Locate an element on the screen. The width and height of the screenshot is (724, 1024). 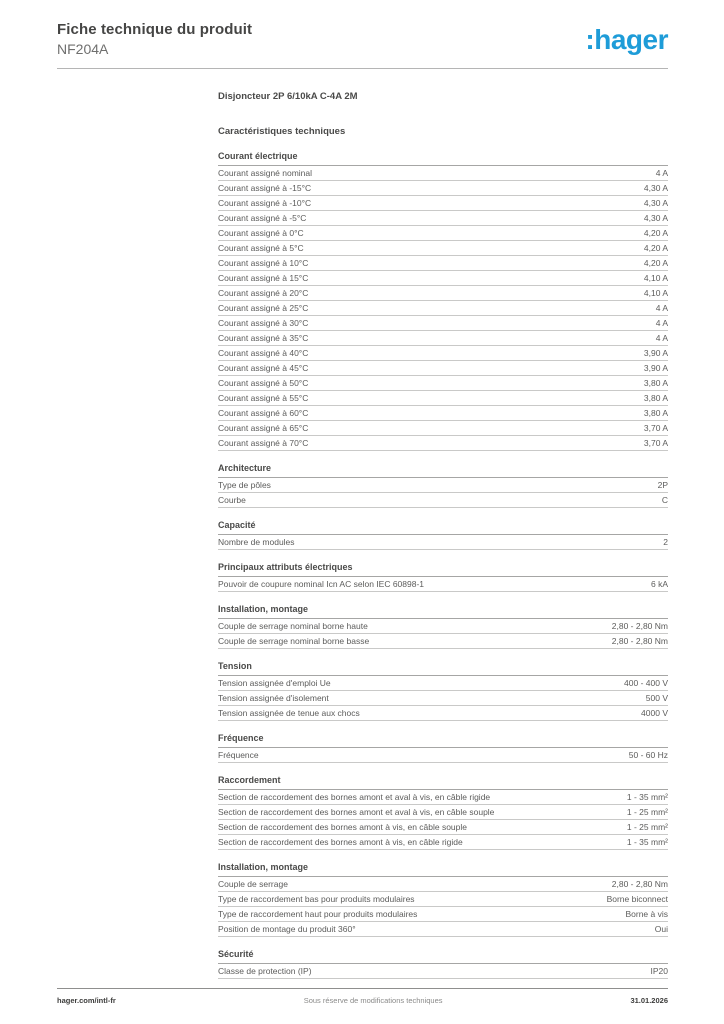
spec-section: Fréquence Fréquence 50 - 60 Hz is located at coordinates (443, 748).